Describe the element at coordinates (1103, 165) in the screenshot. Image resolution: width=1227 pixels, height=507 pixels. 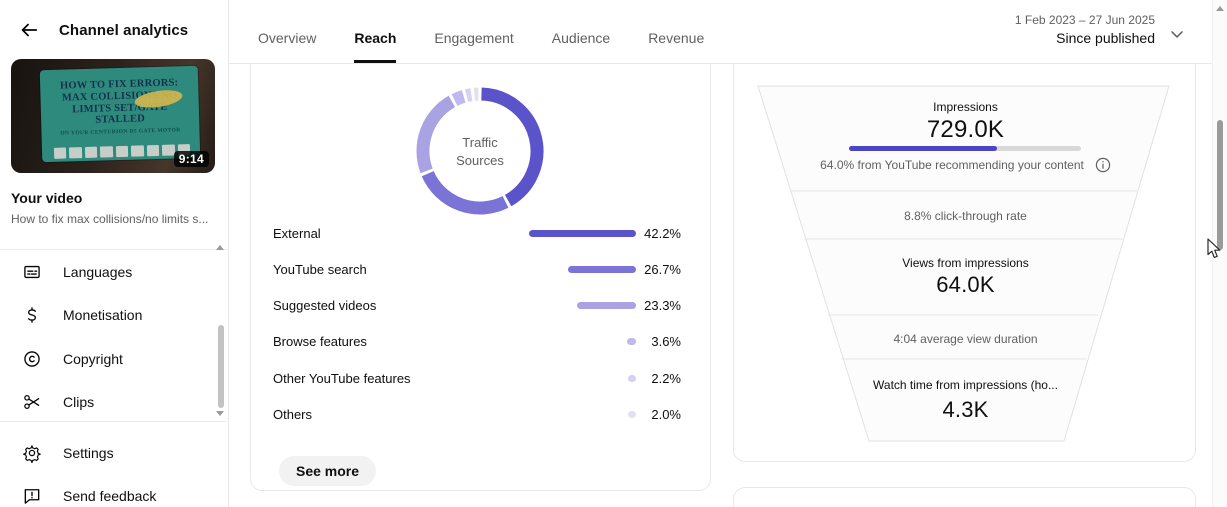
I see `info-icon` at that location.